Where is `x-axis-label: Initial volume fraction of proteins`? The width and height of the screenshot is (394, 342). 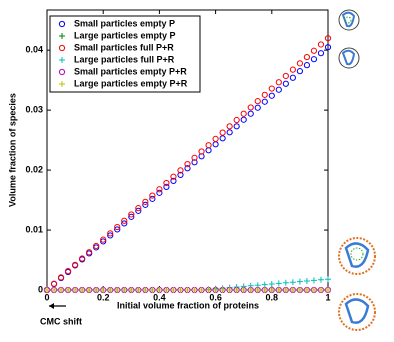
x-axis-label: Initial volume fraction of proteins is located at coordinates (188, 305).